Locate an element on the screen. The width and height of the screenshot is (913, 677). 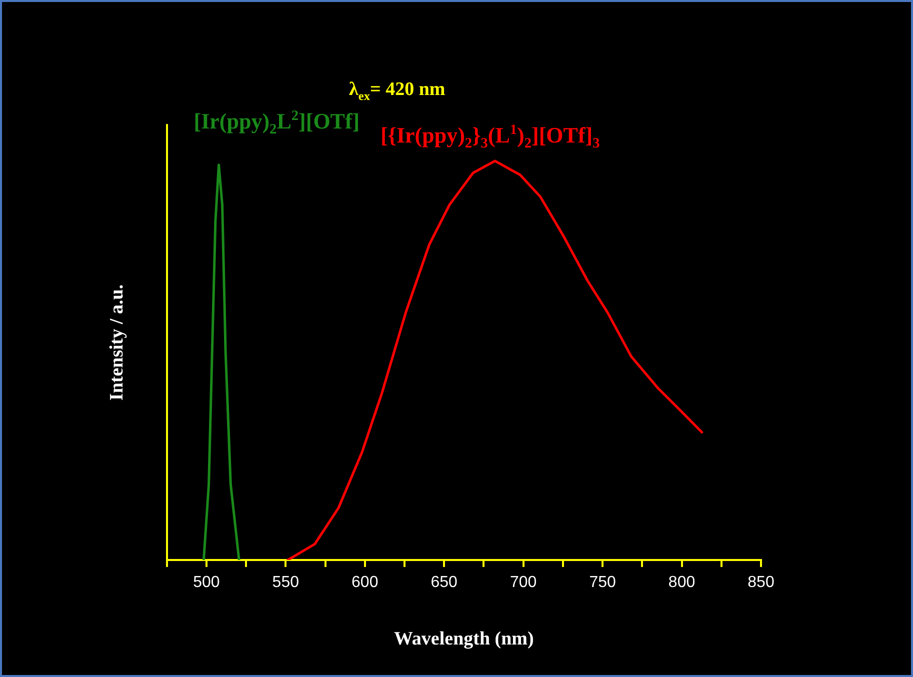
text: [{Ir(ppy)$_{2}$}$_{3}$(L$^{1}$)$_{2}$][OTf]$_{3}$ is located at coordinates (490, 137).